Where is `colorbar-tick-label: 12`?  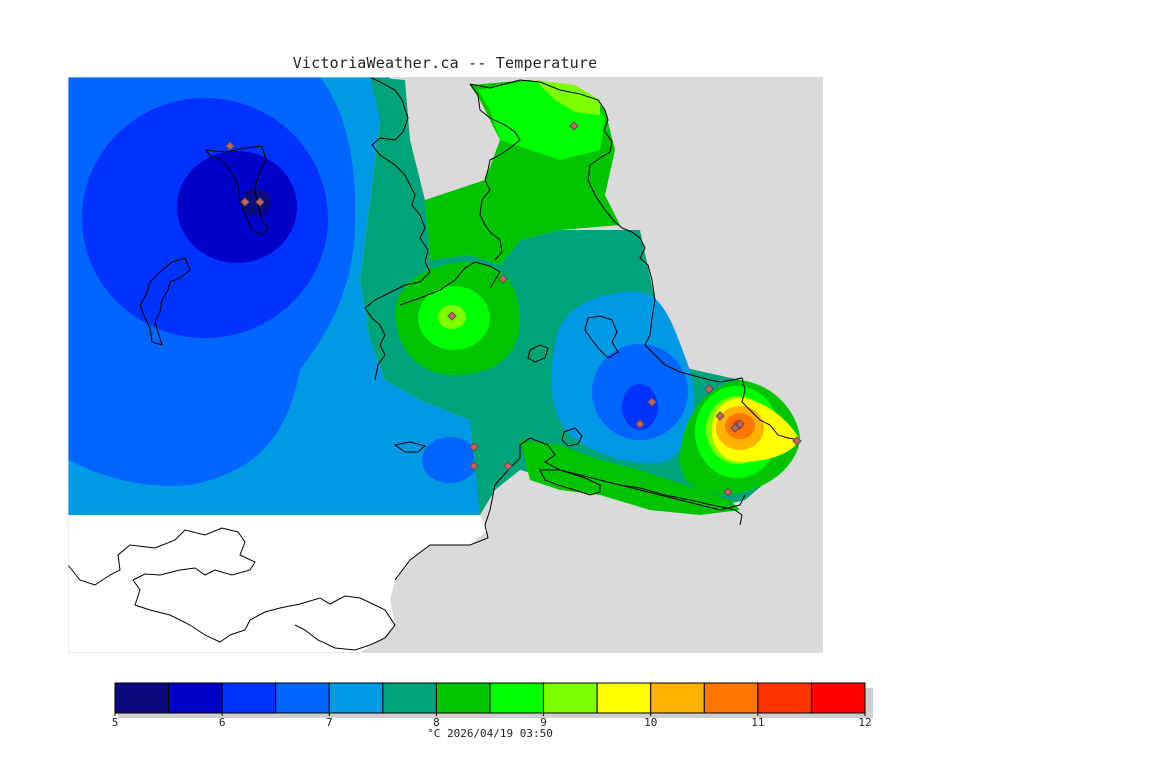 colorbar-tick-label: 12 is located at coordinates (864, 722).